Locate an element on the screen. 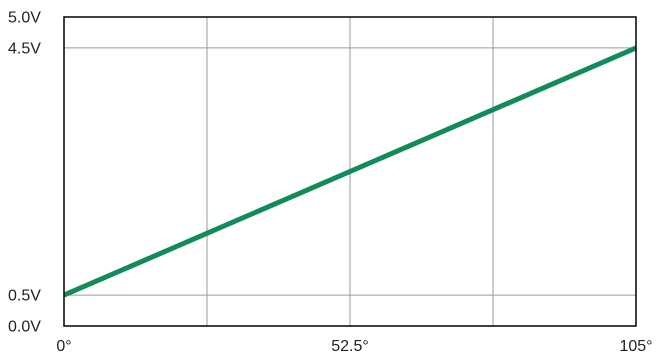  x-axis-ticks: 0° 52.5° 105° is located at coordinates (354, 346).